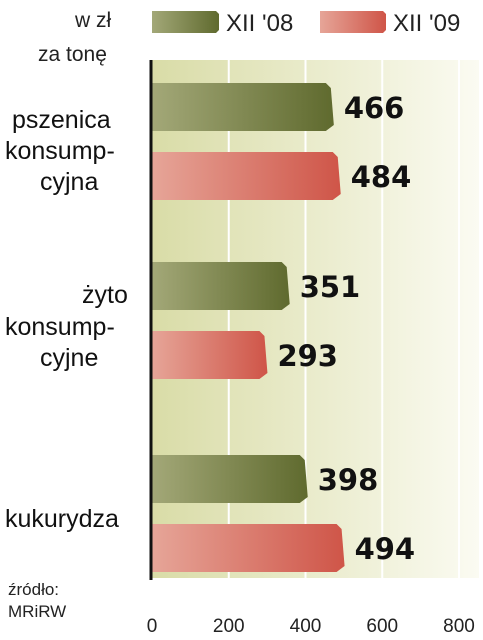  Describe the element at coordinates (374, 108) in the screenshot. I see `value-label-pszenica-xii-08: 466` at that location.